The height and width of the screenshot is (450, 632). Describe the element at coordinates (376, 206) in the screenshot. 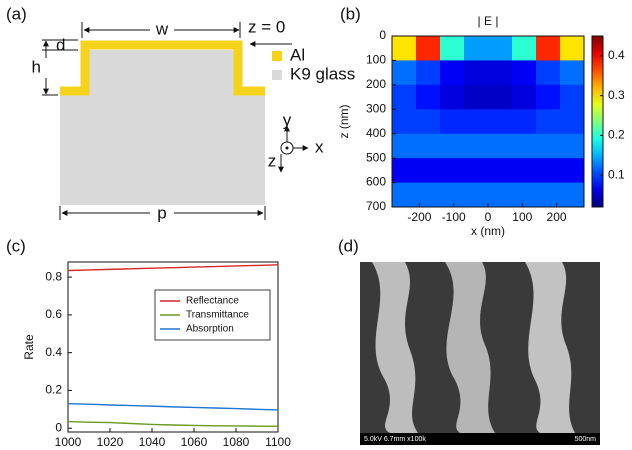

I see `y-tick-label: 700` at that location.